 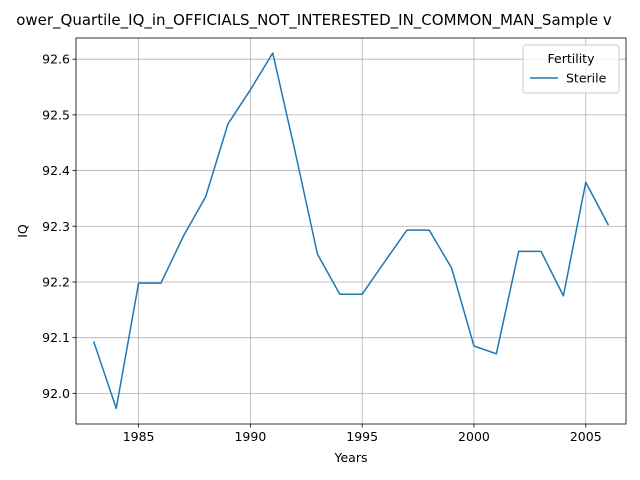 I want to click on legend-box, so click(x=571, y=69).